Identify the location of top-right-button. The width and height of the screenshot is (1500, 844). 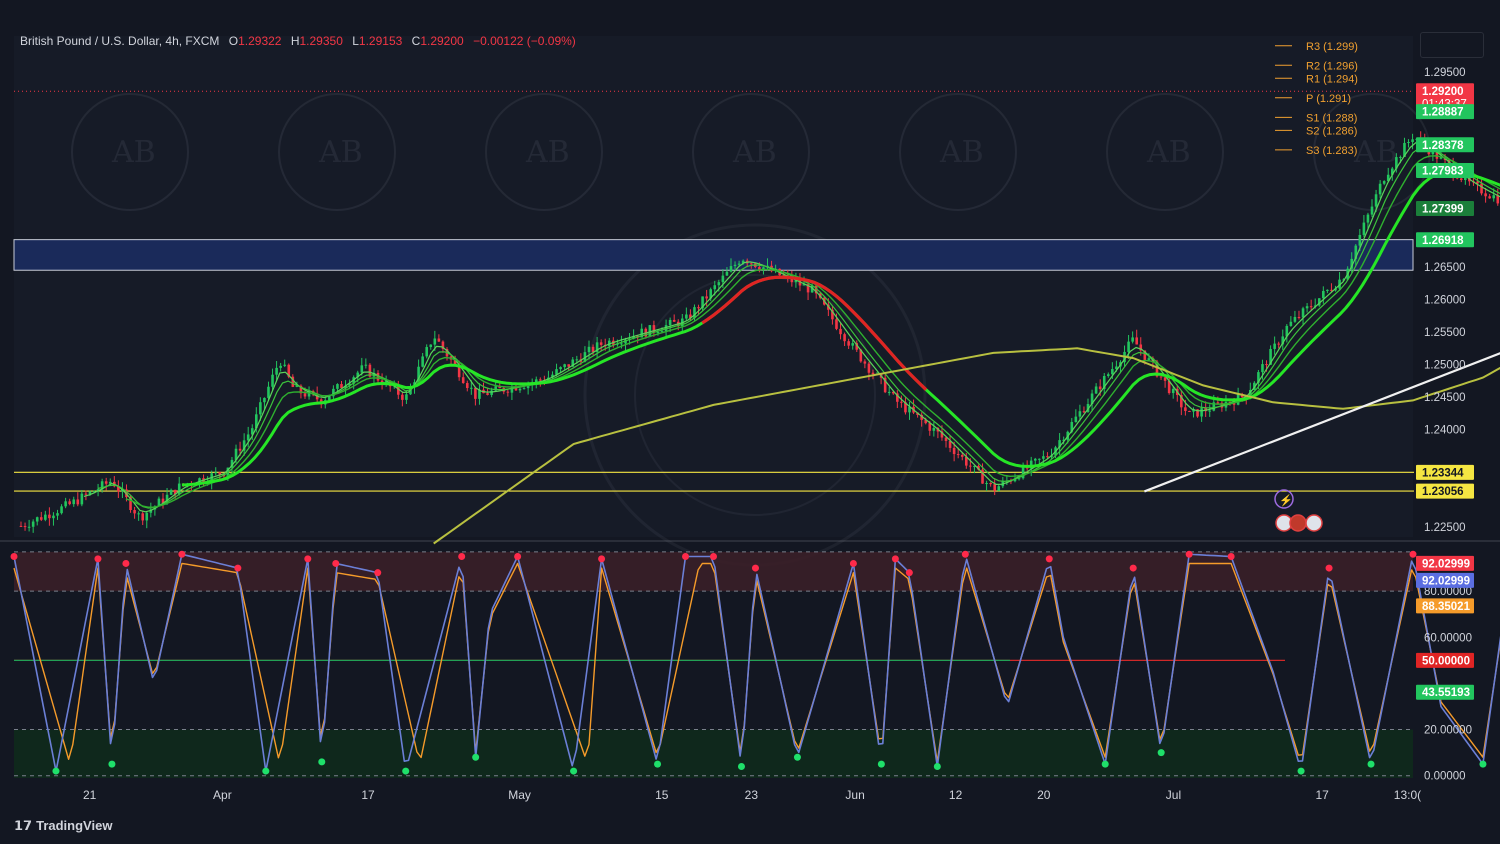
(1452, 45).